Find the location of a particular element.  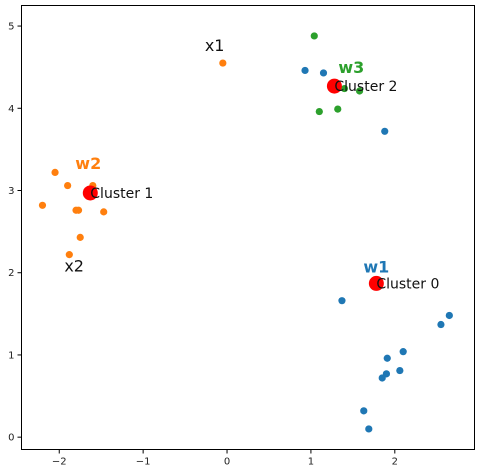

annotation-x1: x1 is located at coordinates (215, 45).